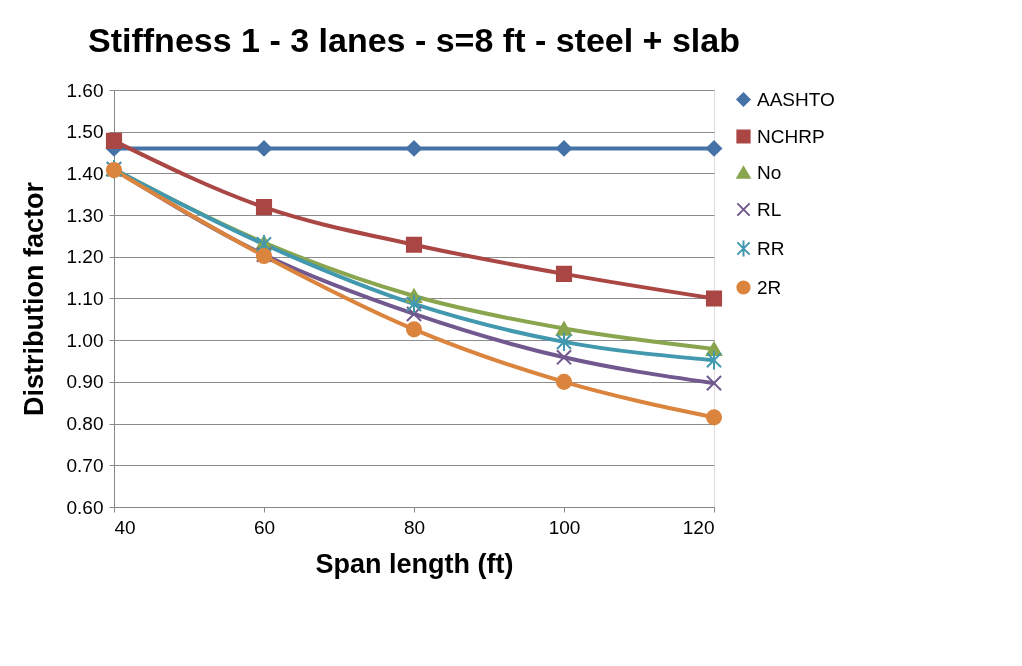 The height and width of the screenshot is (666, 1022). Describe the element at coordinates (769, 209) in the screenshot. I see `legend-label: RL` at that location.